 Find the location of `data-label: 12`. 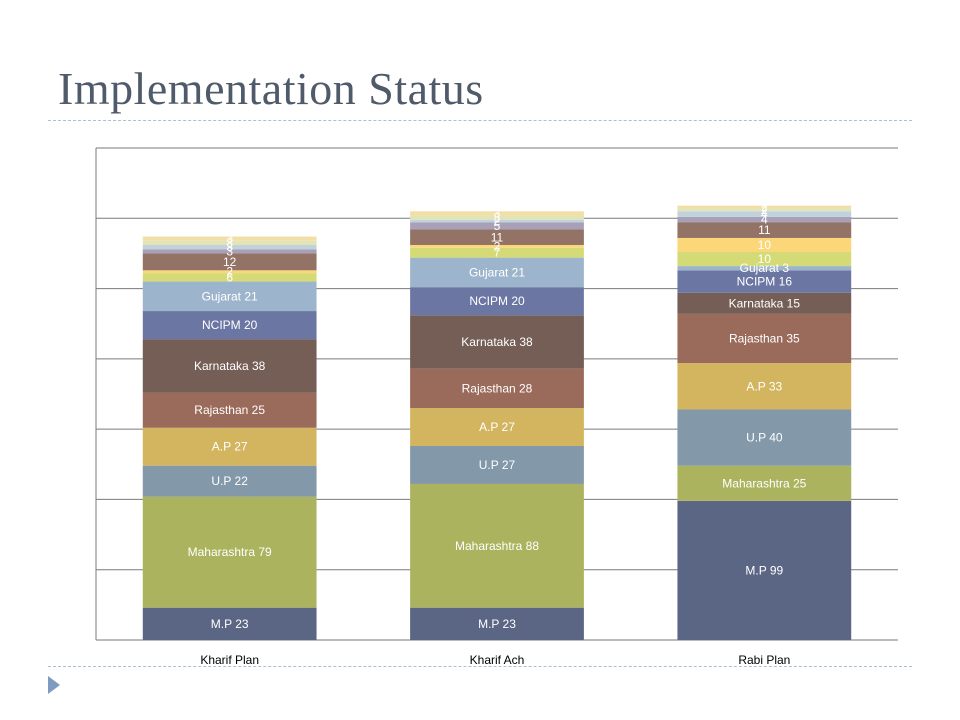

data-label: 12 is located at coordinates (230, 262).